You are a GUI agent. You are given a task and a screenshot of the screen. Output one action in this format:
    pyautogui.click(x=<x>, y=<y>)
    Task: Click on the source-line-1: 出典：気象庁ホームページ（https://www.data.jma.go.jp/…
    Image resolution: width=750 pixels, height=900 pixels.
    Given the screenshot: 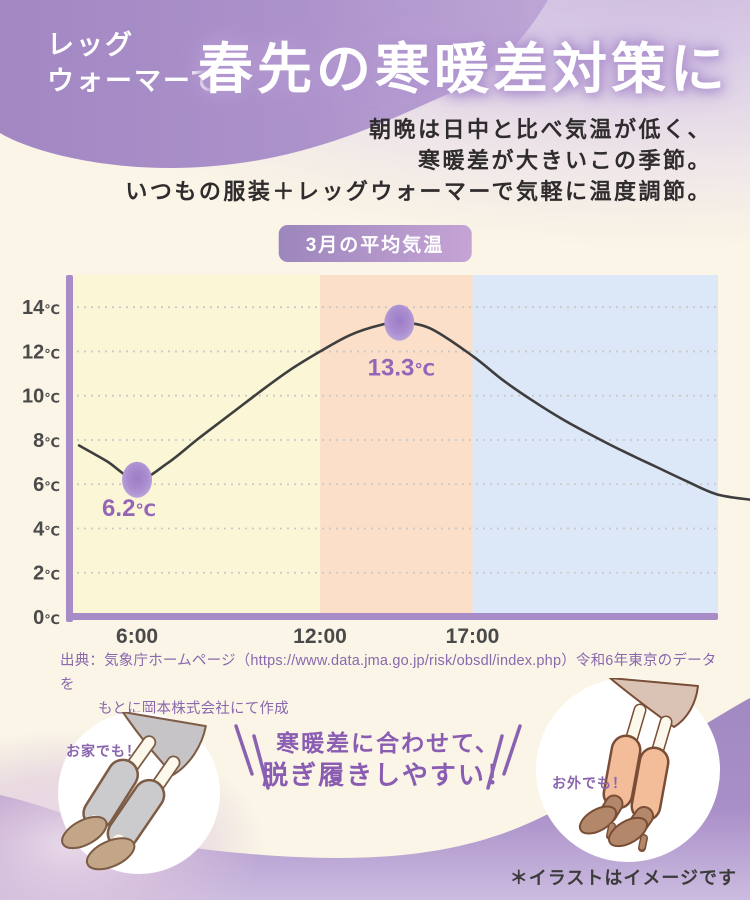 What is the action you would take?
    pyautogui.click(x=388, y=673)
    